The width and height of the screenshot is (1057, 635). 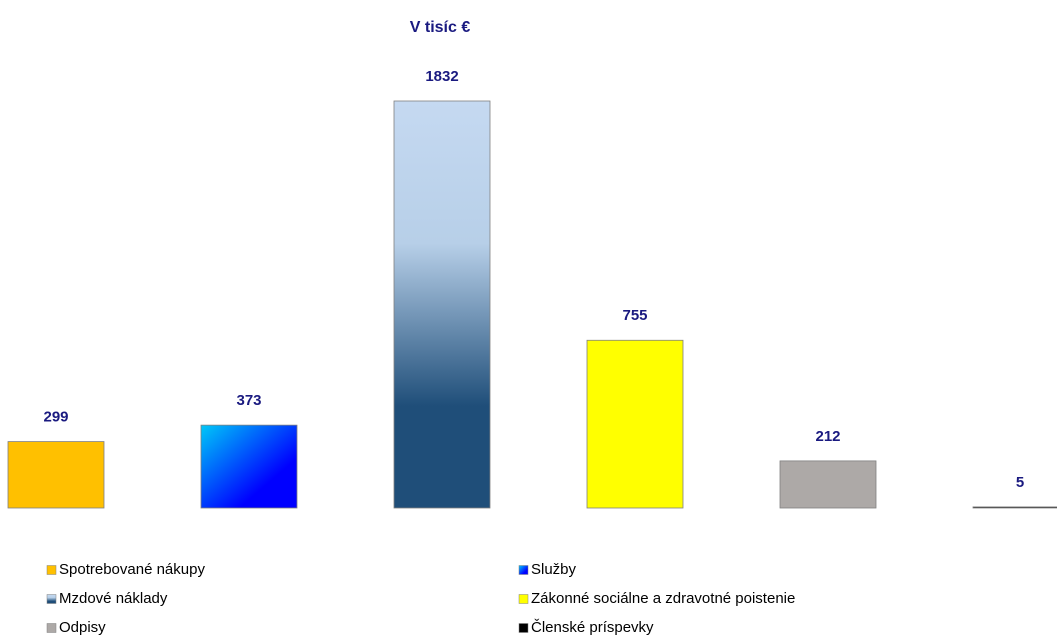 I want to click on data-label: 1832, so click(x=441, y=76).